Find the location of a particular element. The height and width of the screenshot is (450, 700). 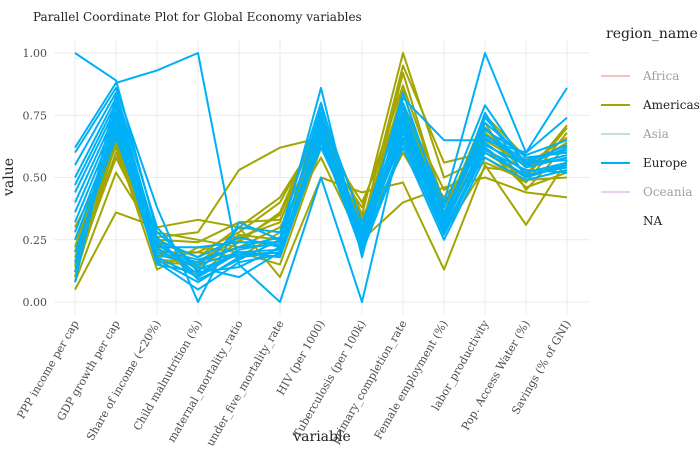

legend-items: Africa Americas Asia Europe Oceania NA is located at coordinates (650, 148).